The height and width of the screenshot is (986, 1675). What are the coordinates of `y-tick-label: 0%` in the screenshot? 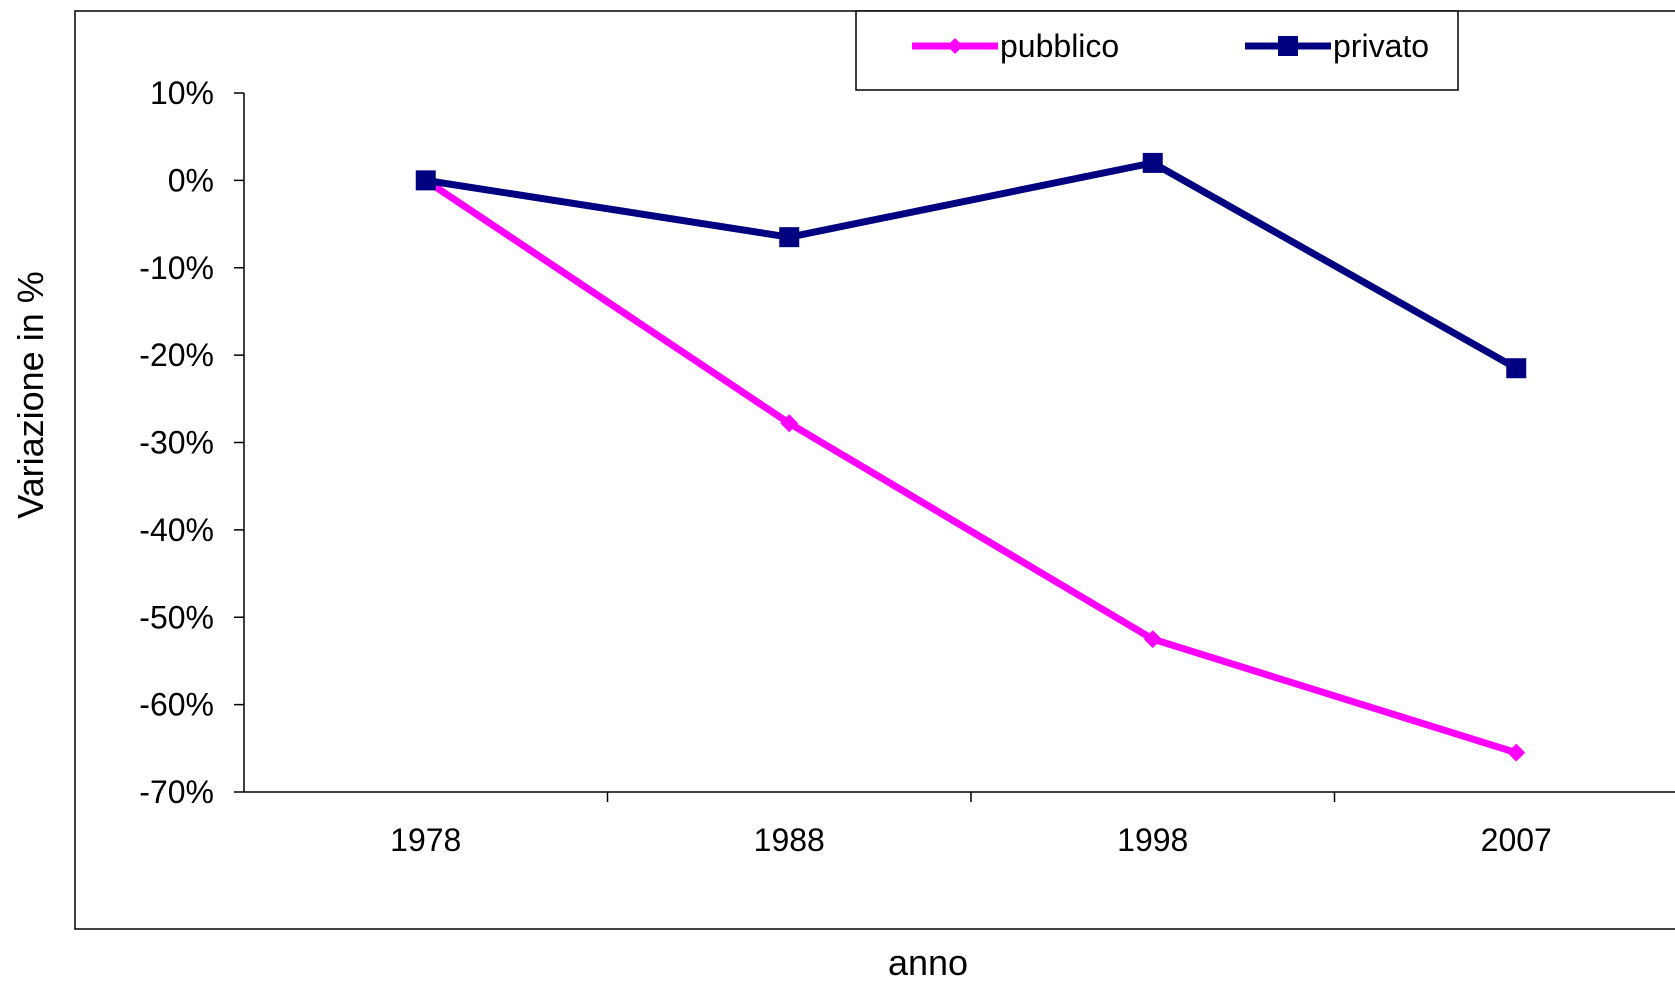 It's located at (191, 180).